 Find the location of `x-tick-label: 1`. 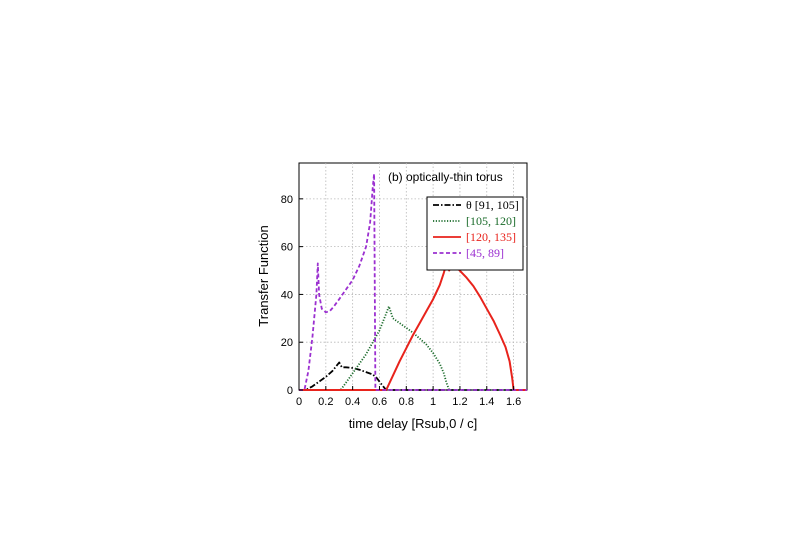

x-tick-label: 1 is located at coordinates (433, 402).